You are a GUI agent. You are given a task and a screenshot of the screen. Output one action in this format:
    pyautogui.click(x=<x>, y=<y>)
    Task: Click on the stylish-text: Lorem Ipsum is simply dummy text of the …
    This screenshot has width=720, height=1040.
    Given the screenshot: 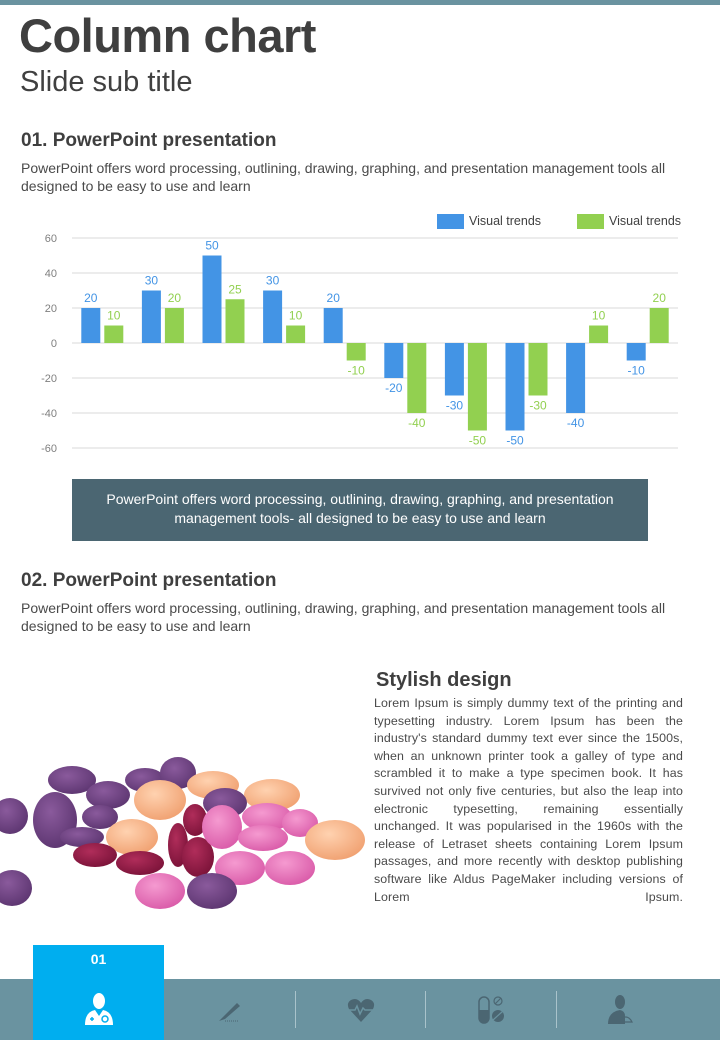 What is the action you would take?
    pyautogui.click(x=528, y=800)
    